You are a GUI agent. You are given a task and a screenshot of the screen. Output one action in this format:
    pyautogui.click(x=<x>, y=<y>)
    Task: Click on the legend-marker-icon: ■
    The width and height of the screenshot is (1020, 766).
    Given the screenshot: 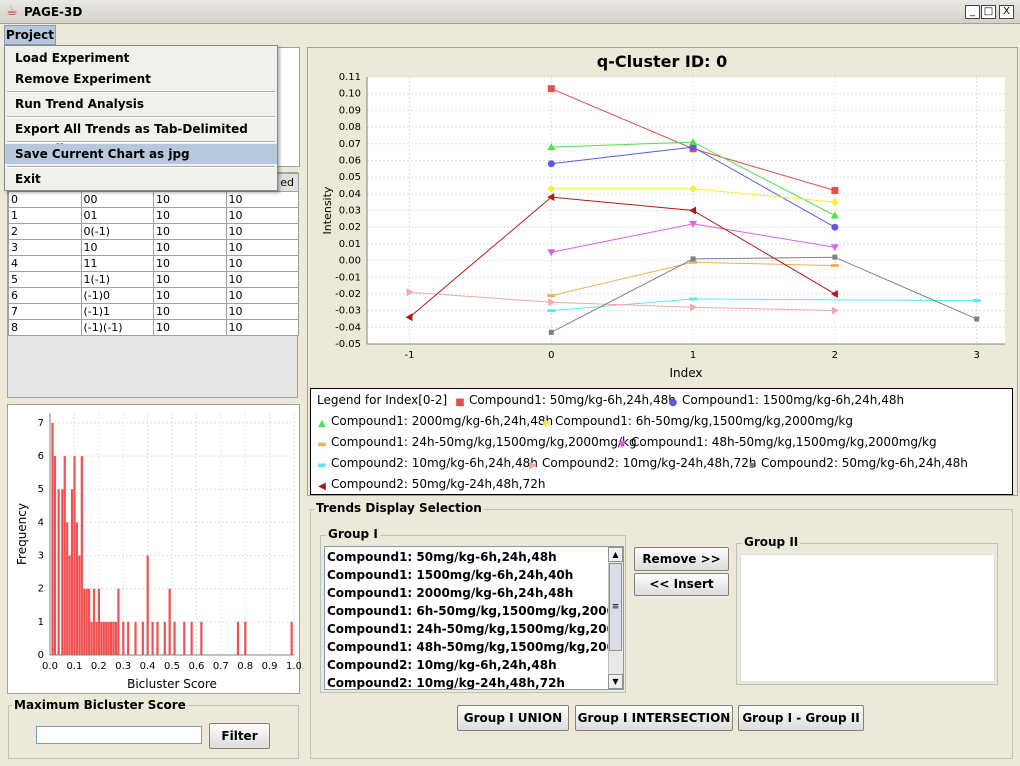 What is the action you would take?
    pyautogui.click(x=460, y=402)
    